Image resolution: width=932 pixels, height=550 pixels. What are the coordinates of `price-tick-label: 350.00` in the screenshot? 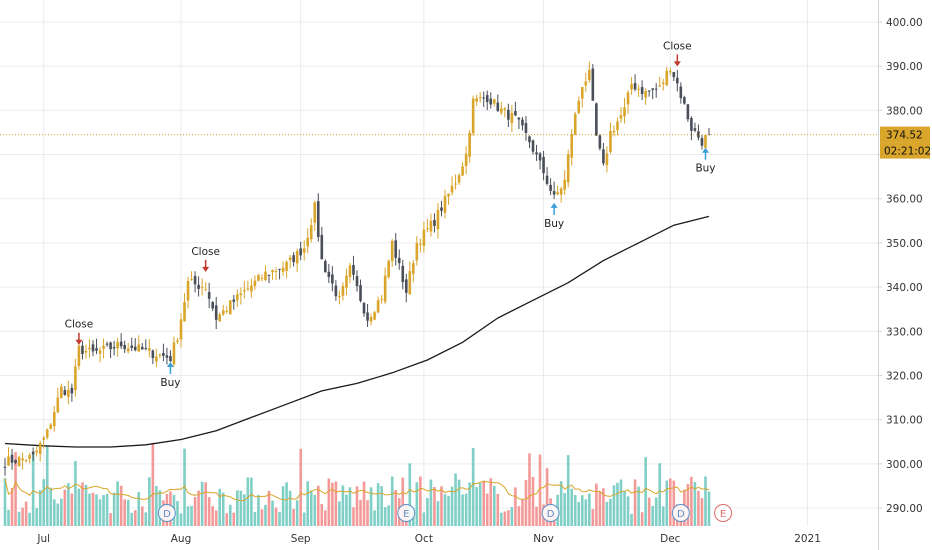 It's located at (904, 244).